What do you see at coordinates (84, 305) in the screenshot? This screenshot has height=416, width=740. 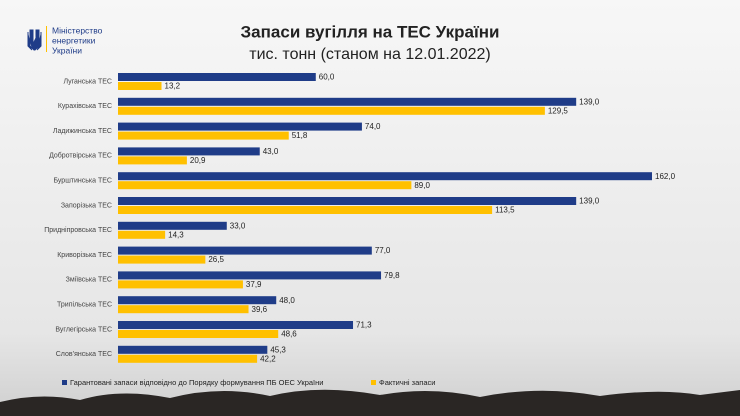 I see `category-label: Трипільська ТЕС` at bounding box center [84, 305].